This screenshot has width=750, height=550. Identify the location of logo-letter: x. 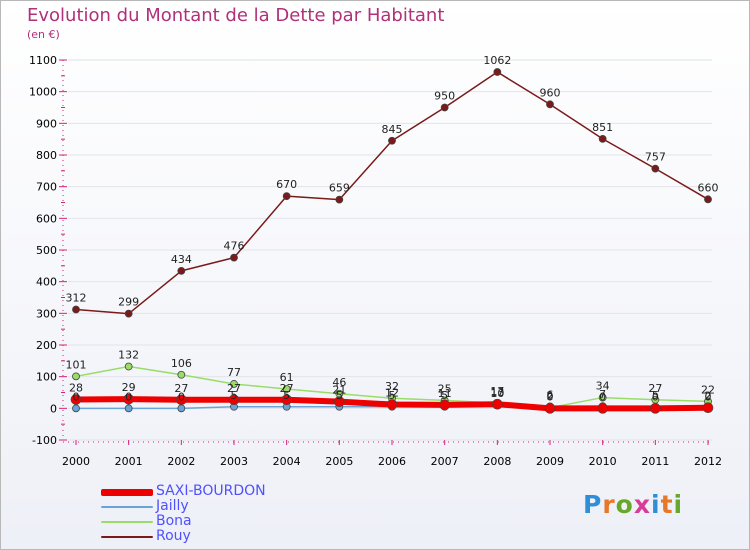
(642, 504).